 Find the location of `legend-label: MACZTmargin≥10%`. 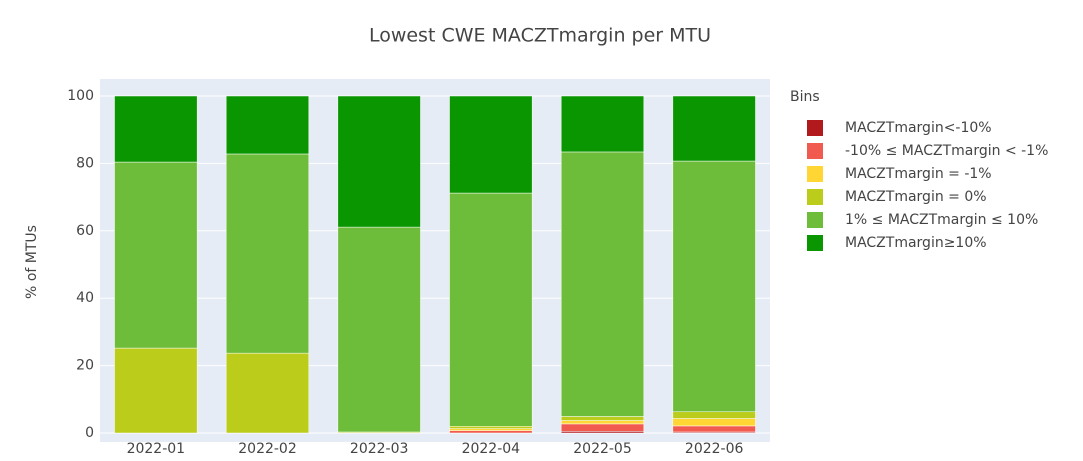

legend-label: MACZTmargin≥10% is located at coordinates (916, 243).